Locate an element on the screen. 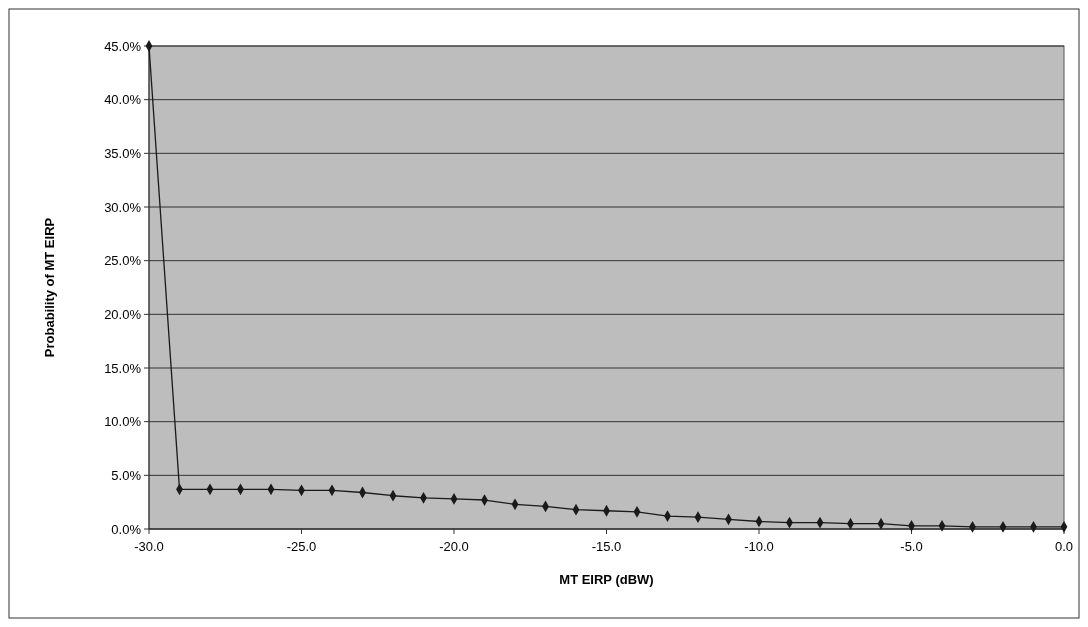 The image size is (1088, 627). y-axis-title: Probability of MT EIRP is located at coordinates (49, 287).